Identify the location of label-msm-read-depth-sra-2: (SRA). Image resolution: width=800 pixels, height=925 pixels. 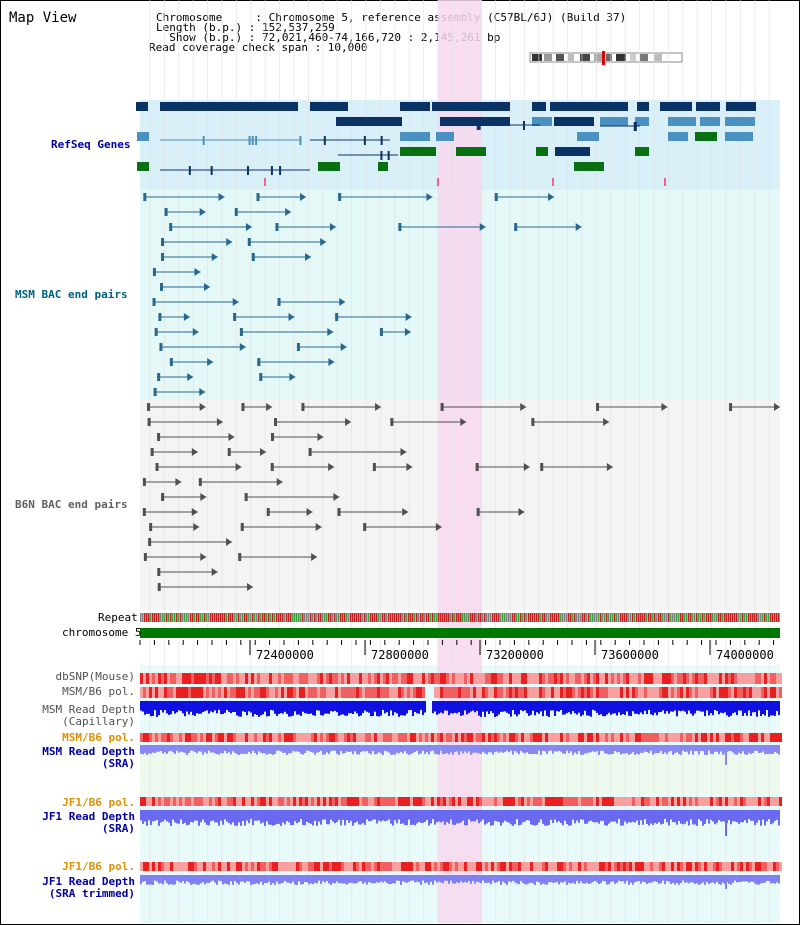
(118, 763).